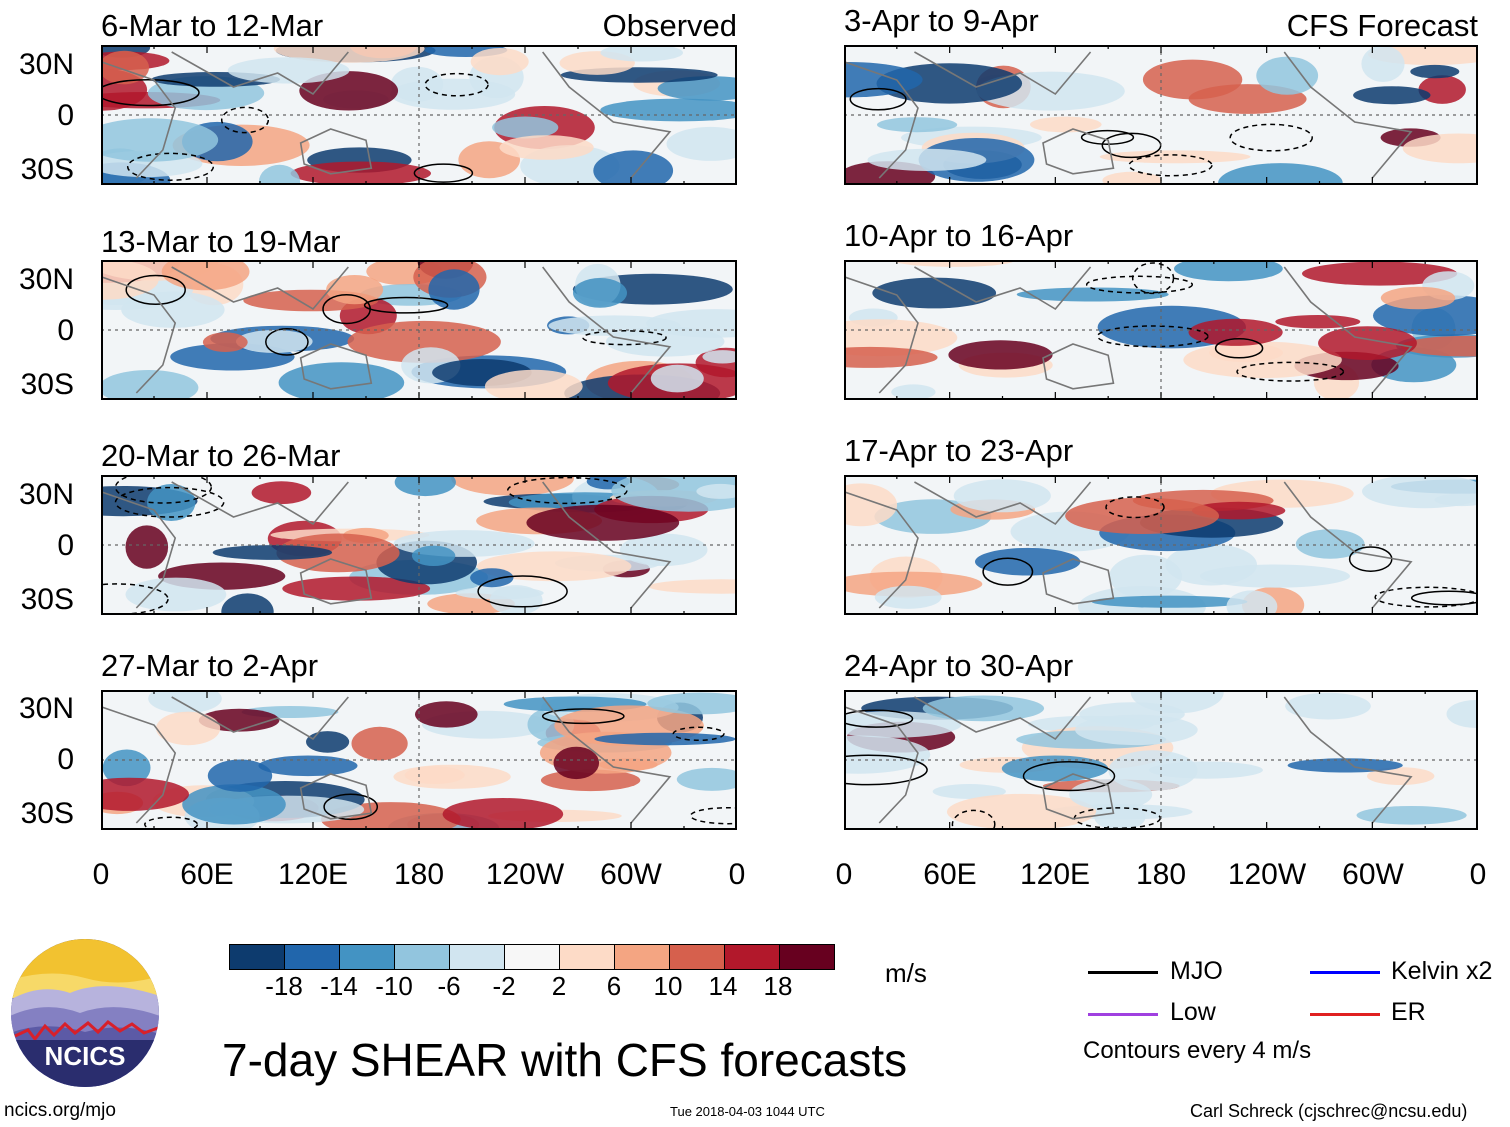  I want to click on xlabel-obs-60e: 60E, so click(207, 874).